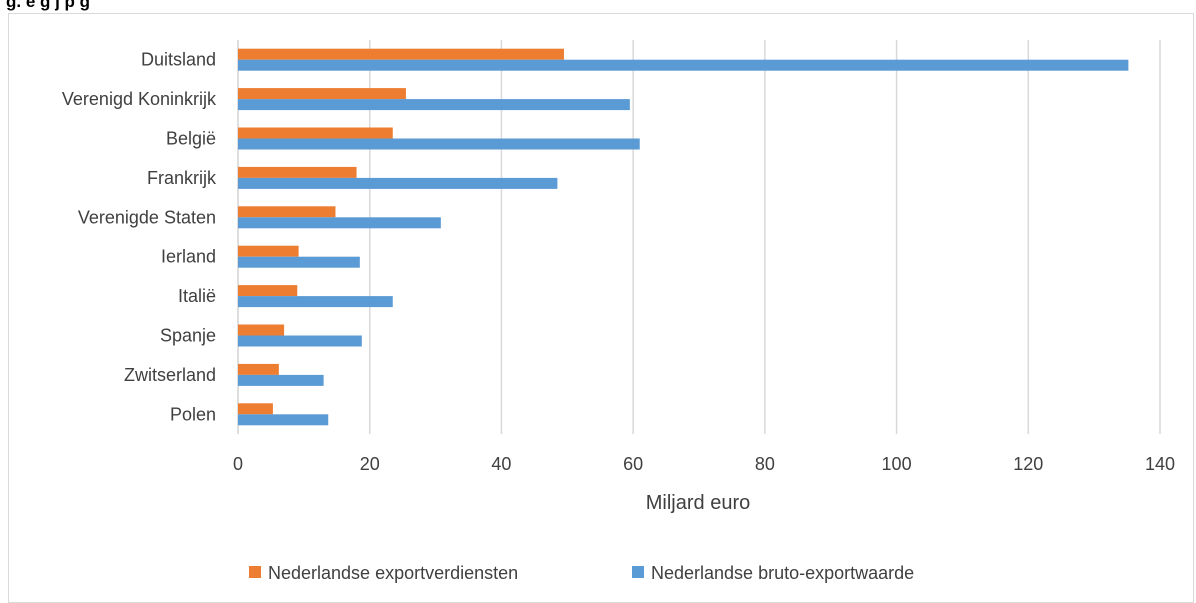  I want to click on x-tick-label: 40, so click(501, 464).